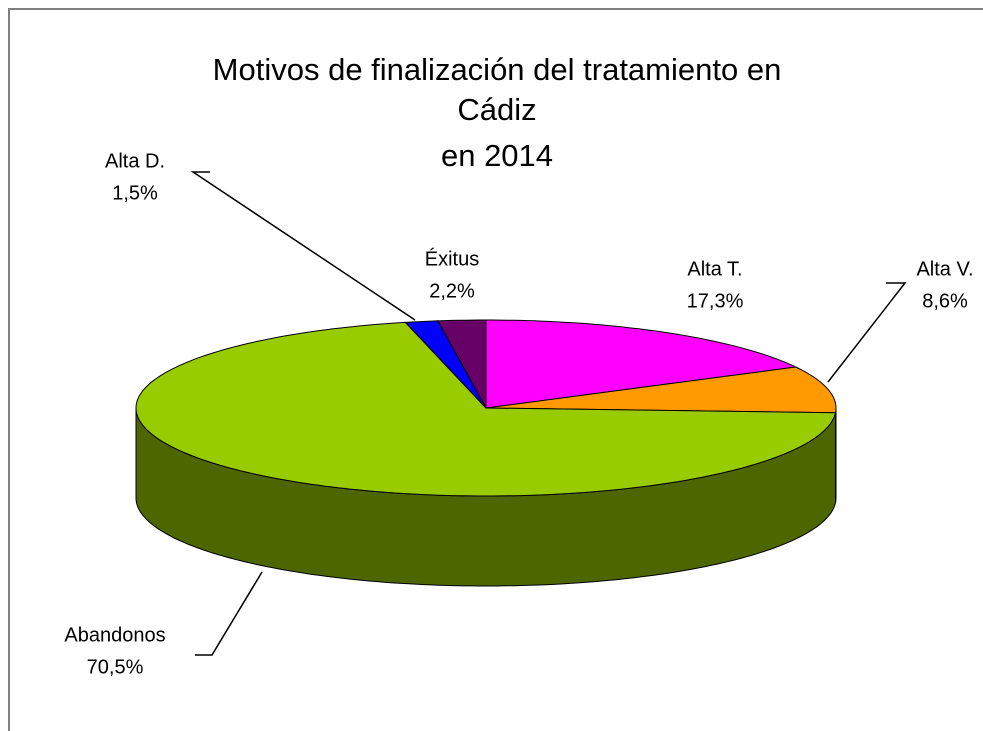 The height and width of the screenshot is (731, 983). I want to click on chart-title: Cádiz, so click(496, 109).